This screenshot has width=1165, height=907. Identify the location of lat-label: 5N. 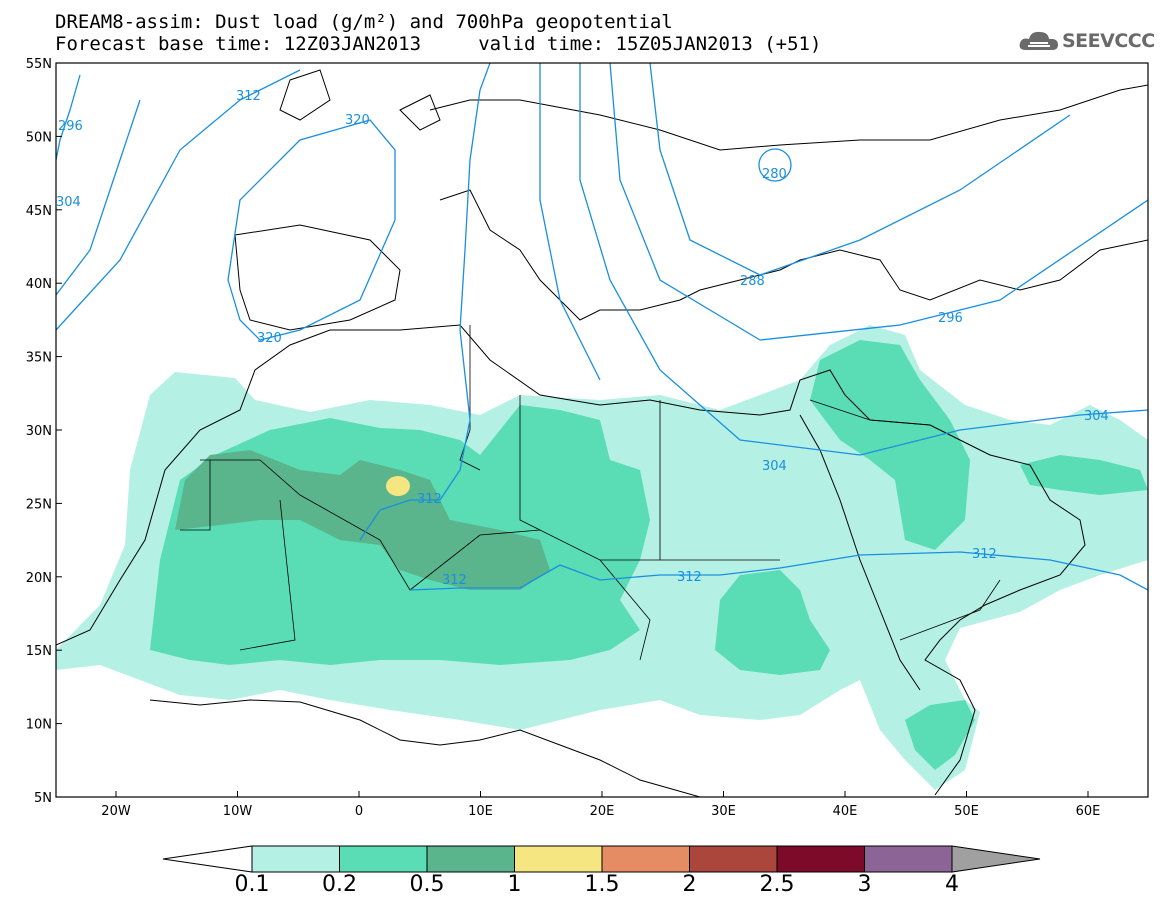
(43, 798).